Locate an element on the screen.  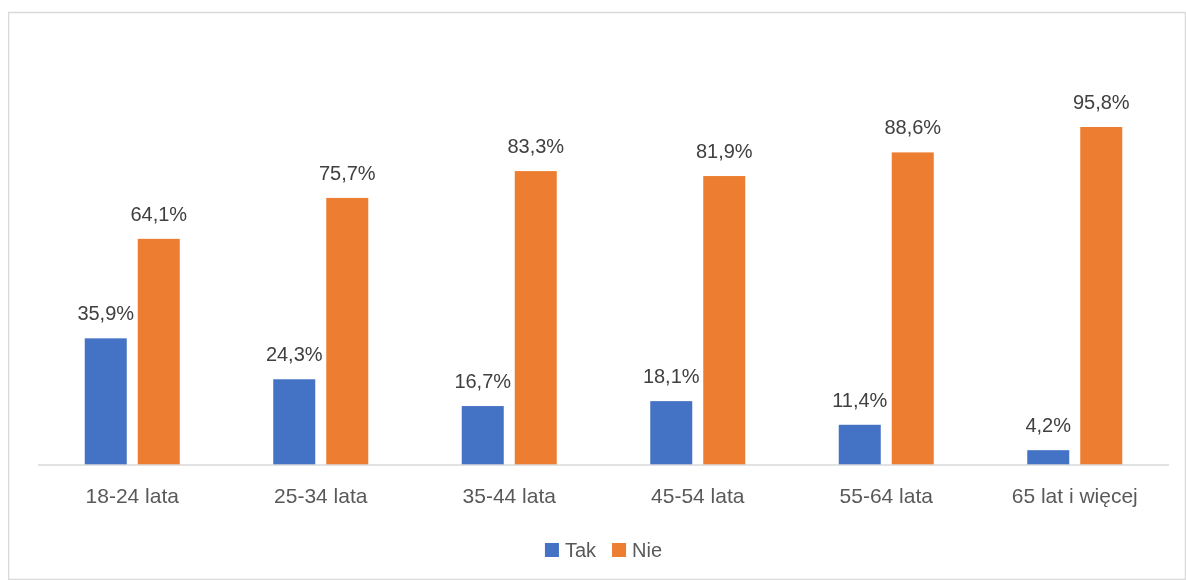
x-tick-label: 18-24 lata is located at coordinates (132, 495).